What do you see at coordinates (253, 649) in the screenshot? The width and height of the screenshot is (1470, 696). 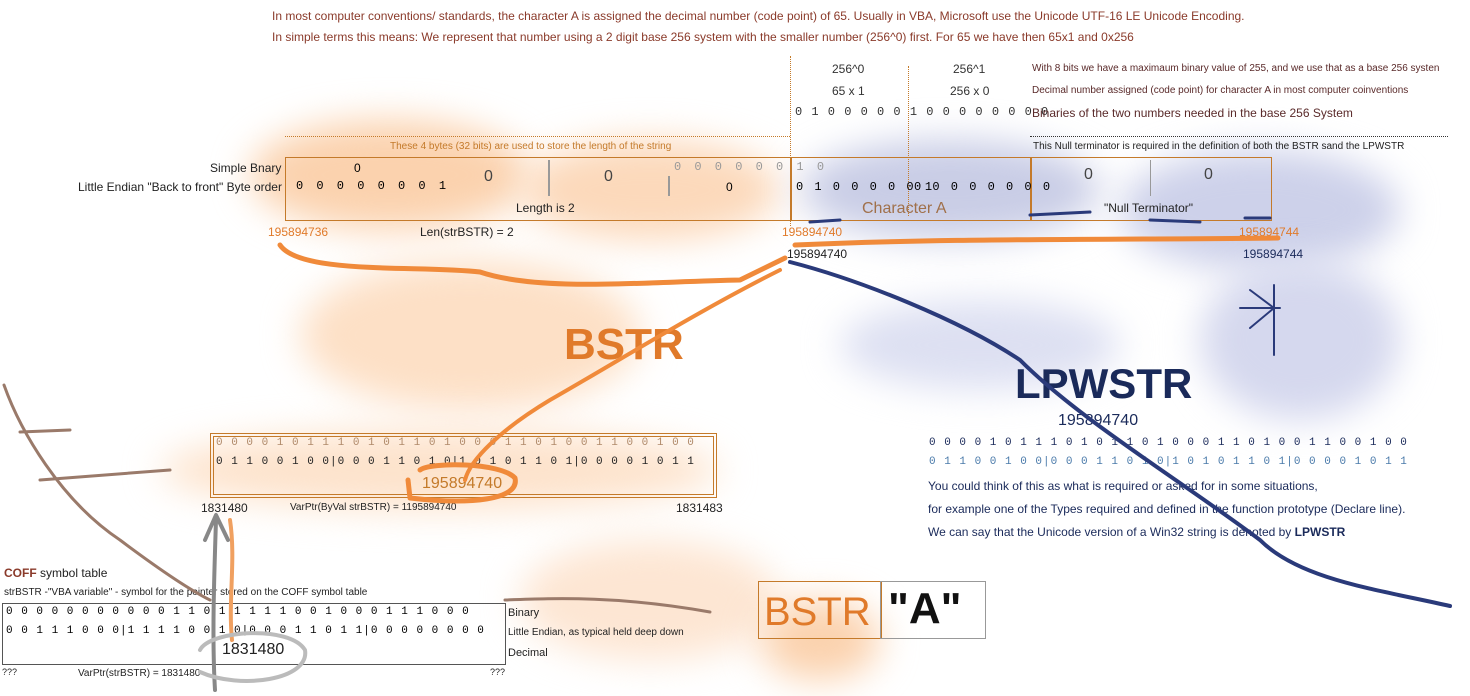 I see `coff-decimal-value: 1831480` at bounding box center [253, 649].